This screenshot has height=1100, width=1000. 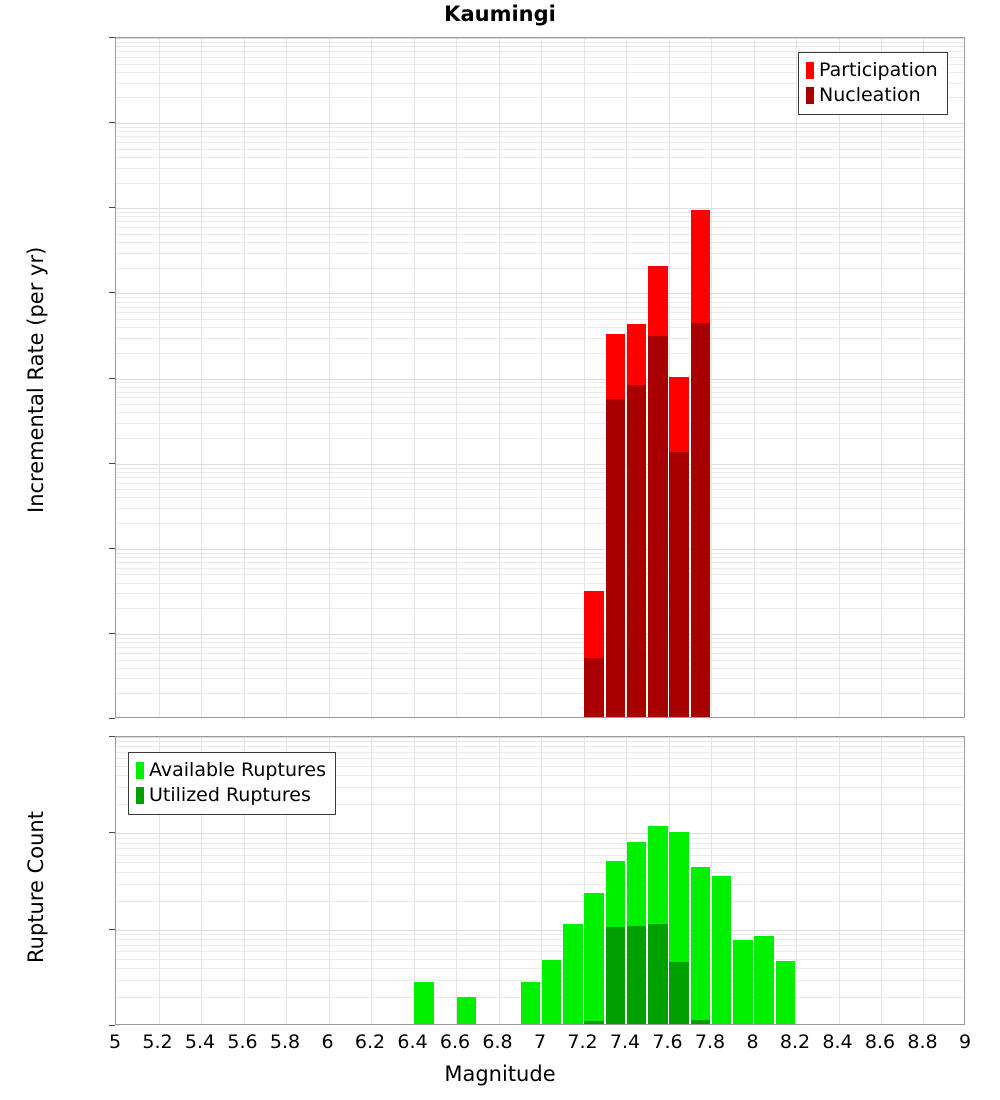 What do you see at coordinates (594, 687) in the screenshot?
I see `bar-segment-nucleation` at bounding box center [594, 687].